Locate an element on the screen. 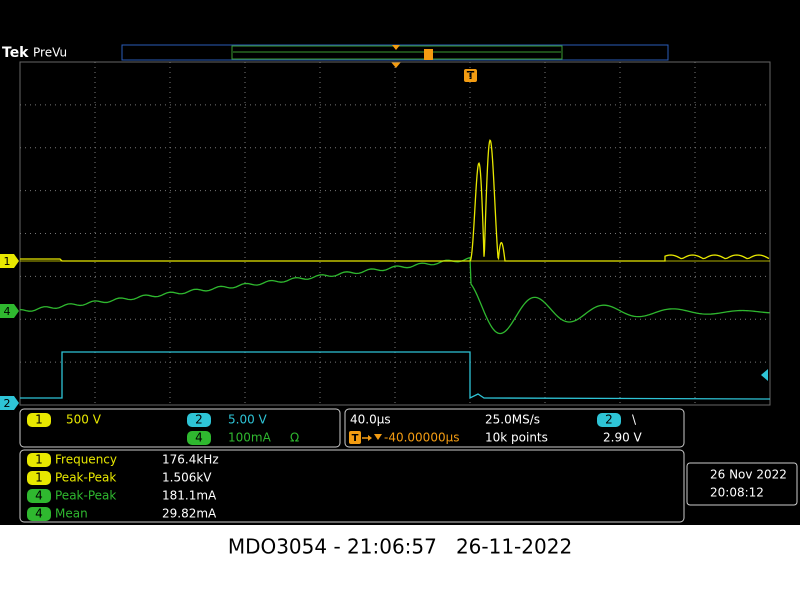 The height and width of the screenshot is (604, 800). sample-rate: 25.0MS/s is located at coordinates (512, 420).